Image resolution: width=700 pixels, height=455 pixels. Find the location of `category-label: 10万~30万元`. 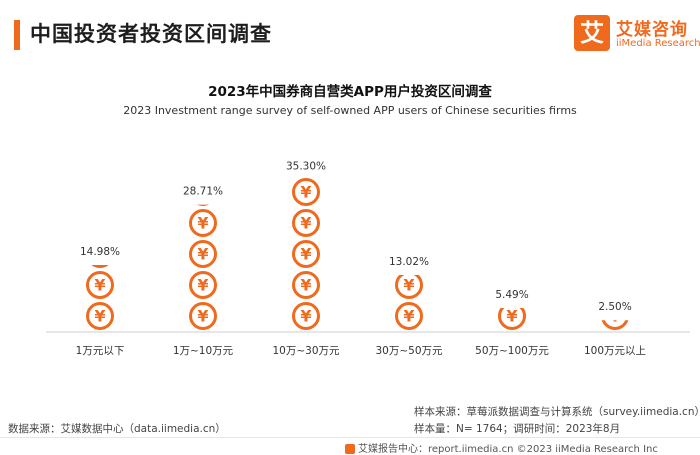

category-label: 10万~30万元 is located at coordinates (306, 351).